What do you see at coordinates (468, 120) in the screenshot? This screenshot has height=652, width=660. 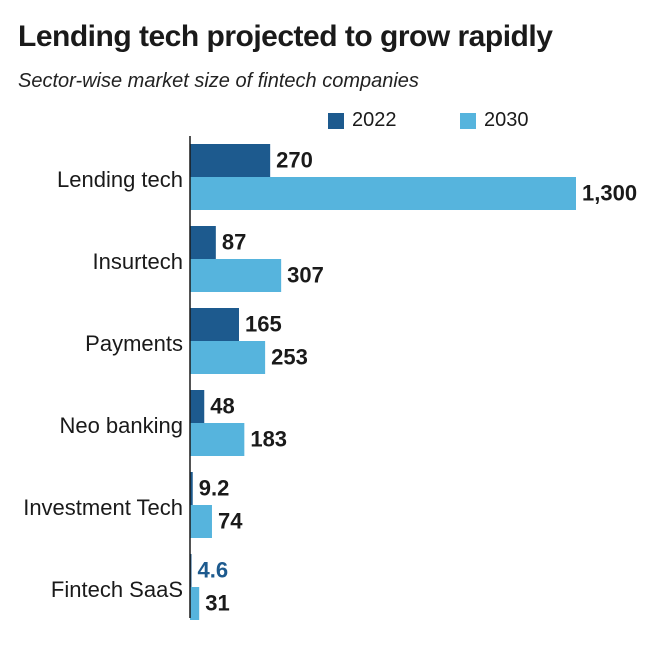 I see `legend-swatch-2030` at bounding box center [468, 120].